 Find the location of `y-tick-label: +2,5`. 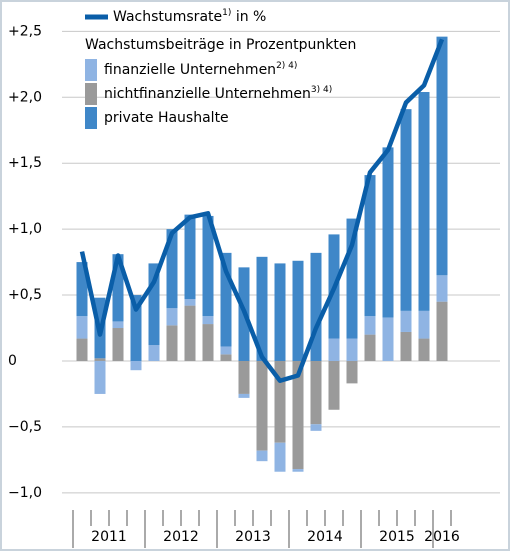

y-tick-label: +2,5 is located at coordinates (25, 31).